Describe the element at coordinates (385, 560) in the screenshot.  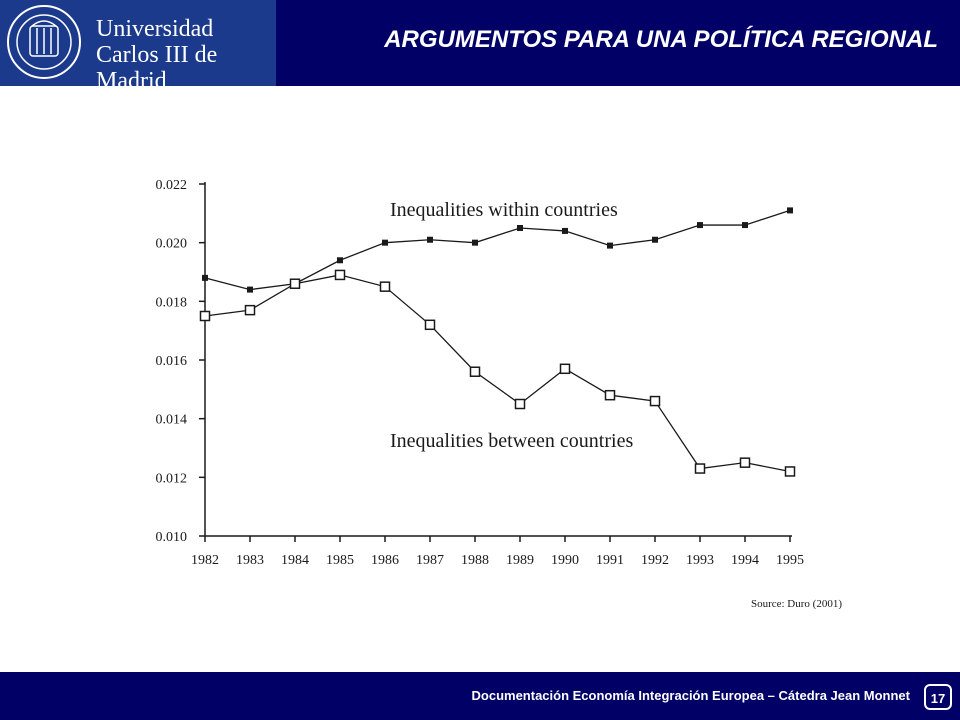
I see `x-tick-label: 1986` at that location.